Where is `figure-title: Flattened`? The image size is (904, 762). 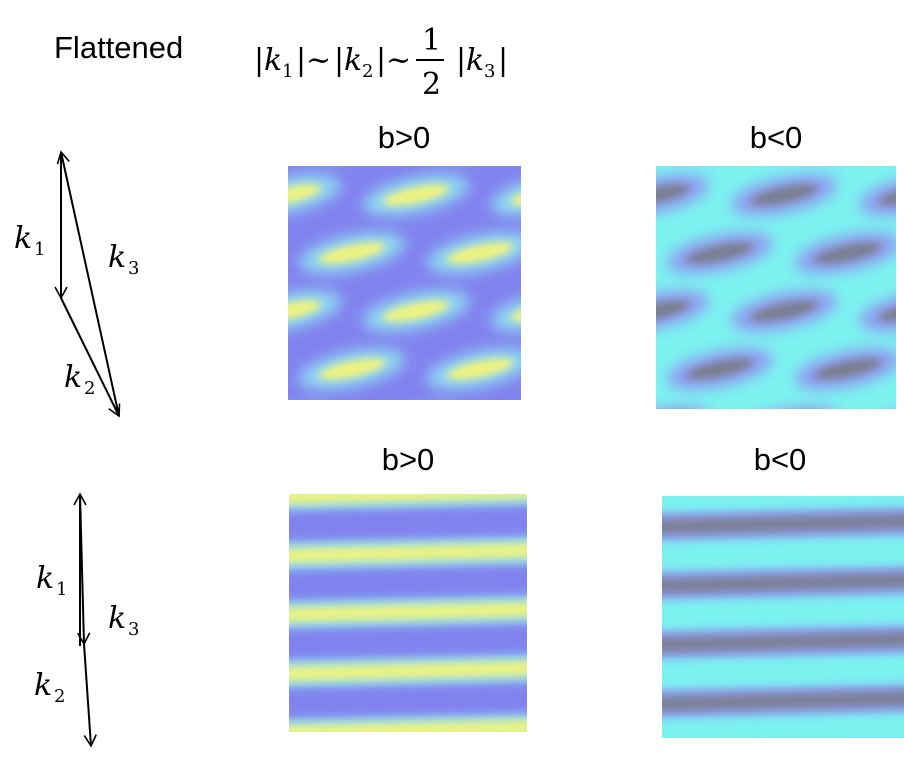
figure-title: Flattened is located at coordinates (119, 47).